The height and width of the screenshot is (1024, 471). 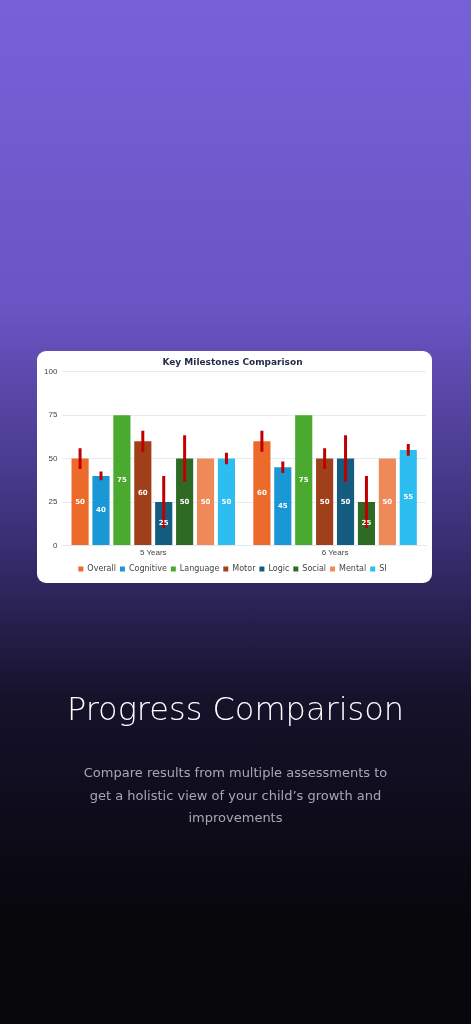 What do you see at coordinates (101, 569) in the screenshot?
I see `legend-label: Overall` at bounding box center [101, 569].